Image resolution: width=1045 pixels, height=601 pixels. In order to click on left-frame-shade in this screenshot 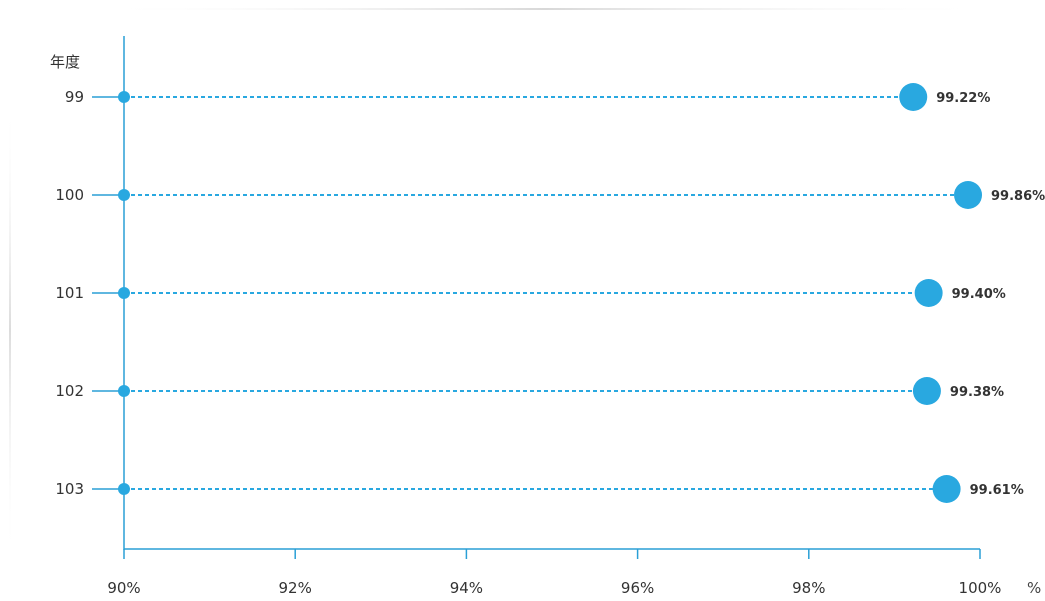, I will do `click(10, 330)`.